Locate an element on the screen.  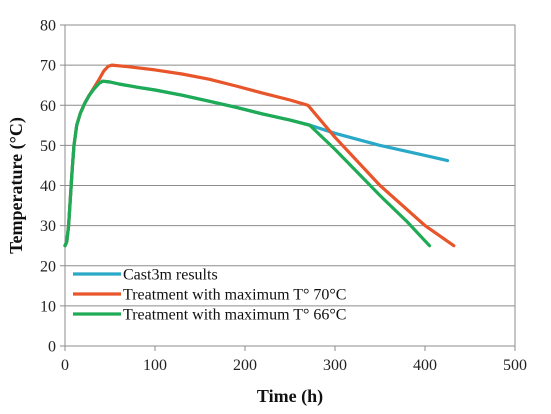
y-tick-label: 50 is located at coordinates (48, 146).